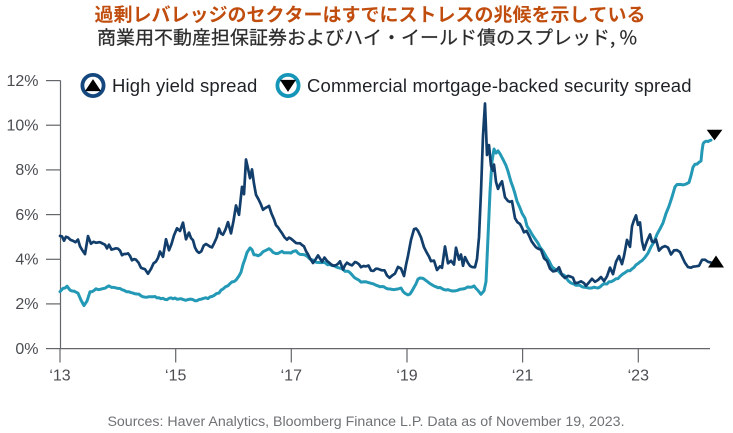 This screenshot has width=733, height=433. I want to click on svg-text: ‘13, so click(59, 376).